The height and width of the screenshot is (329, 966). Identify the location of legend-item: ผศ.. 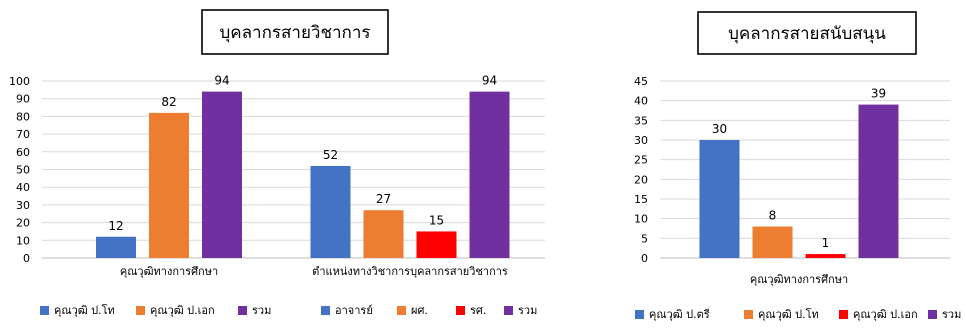
(412, 310).